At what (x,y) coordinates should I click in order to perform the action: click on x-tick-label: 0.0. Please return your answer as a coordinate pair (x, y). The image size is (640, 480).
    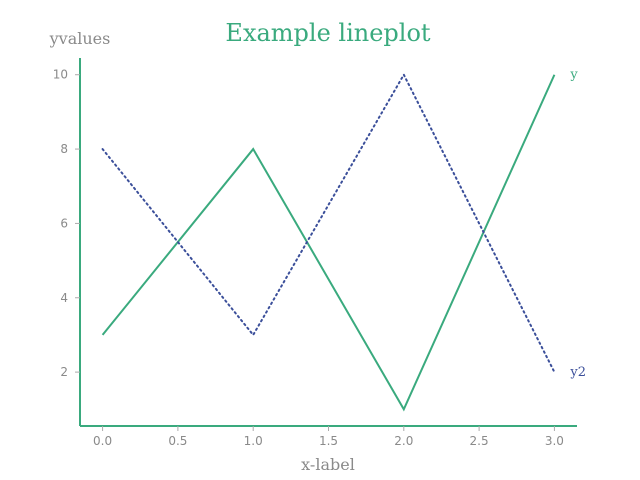
    Looking at the image, I should click on (102, 441).